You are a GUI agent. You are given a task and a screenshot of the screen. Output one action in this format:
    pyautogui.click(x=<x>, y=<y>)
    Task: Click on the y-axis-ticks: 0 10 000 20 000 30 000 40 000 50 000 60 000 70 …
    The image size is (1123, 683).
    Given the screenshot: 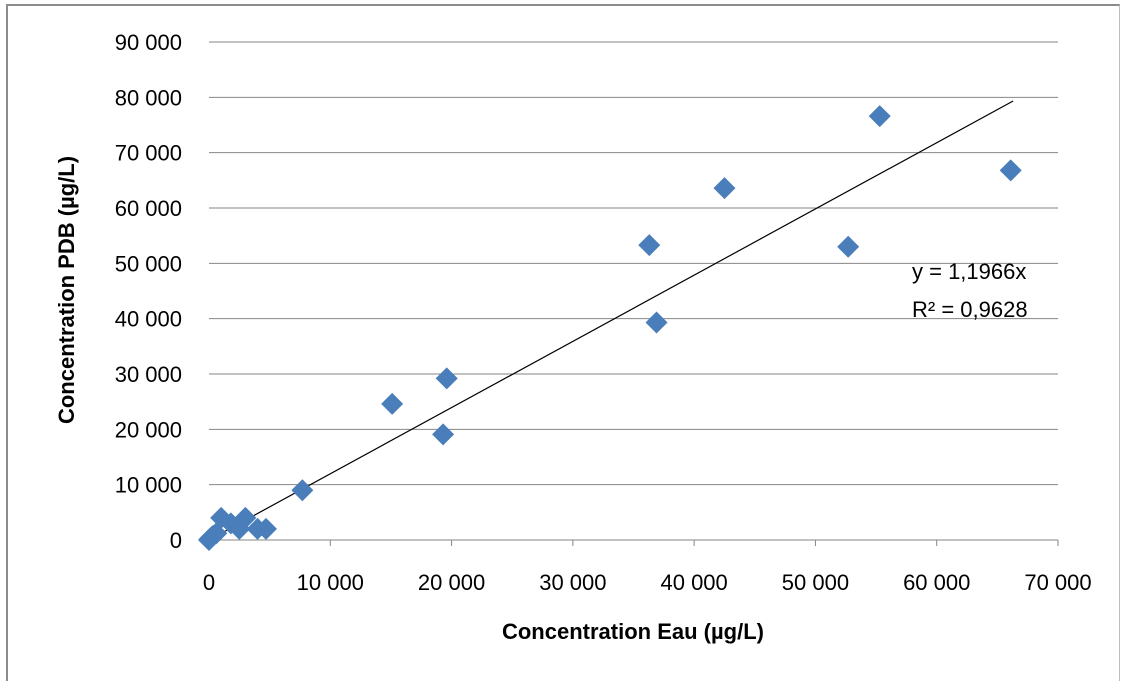 What is the action you would take?
    pyautogui.click(x=148, y=291)
    